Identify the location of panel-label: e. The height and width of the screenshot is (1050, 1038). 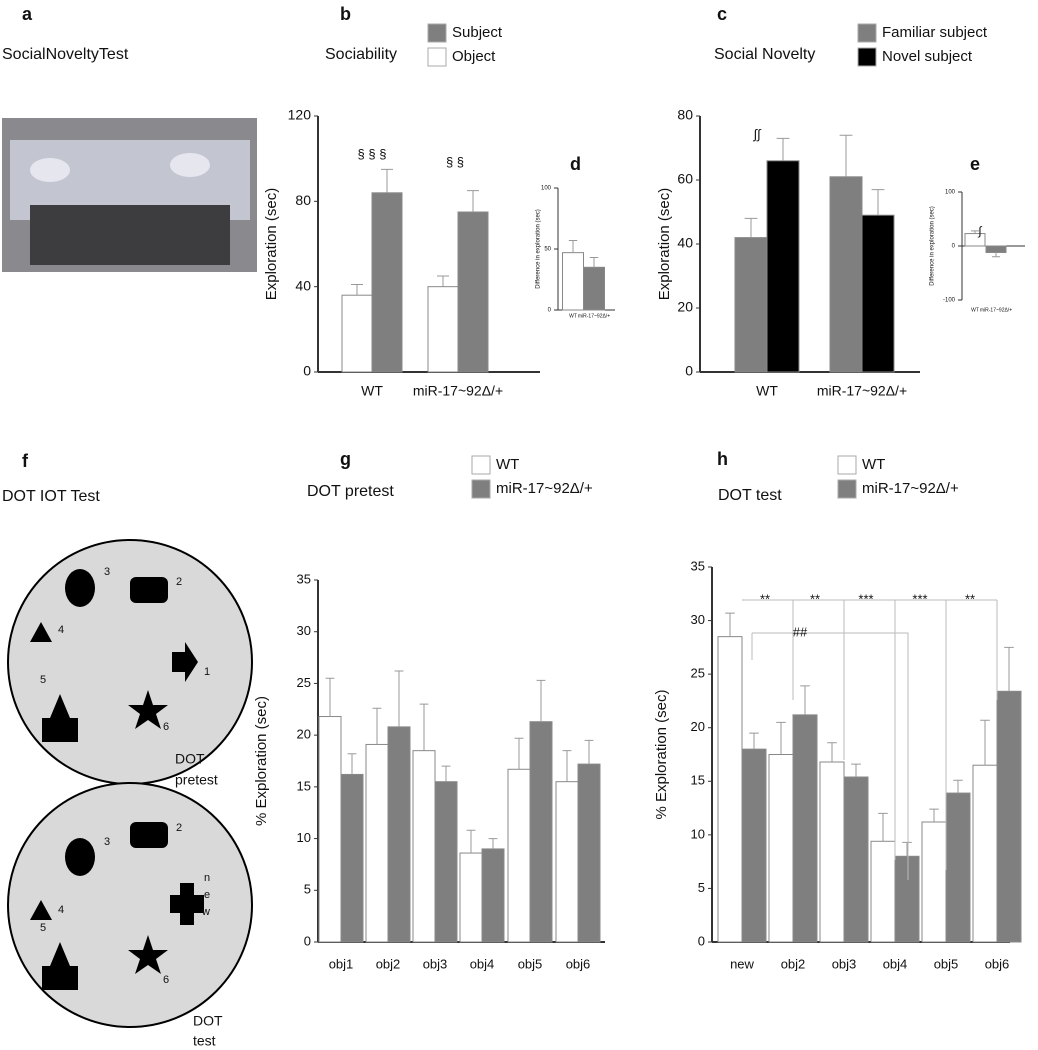
(975, 164).